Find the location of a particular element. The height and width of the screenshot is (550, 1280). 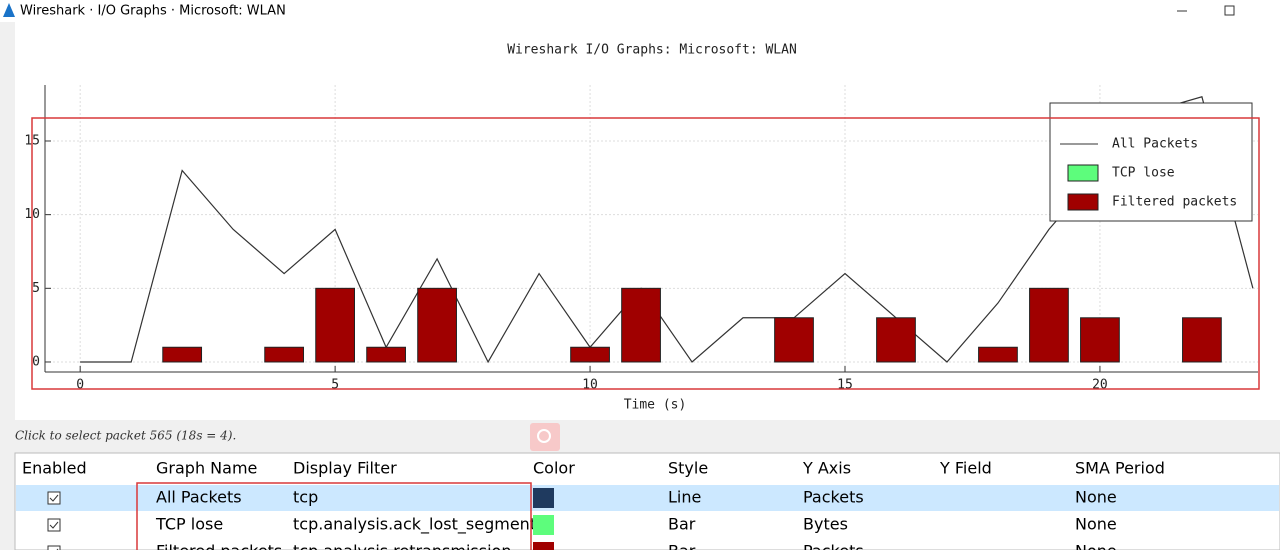

y-tick-label: 5 is located at coordinates (36, 288).